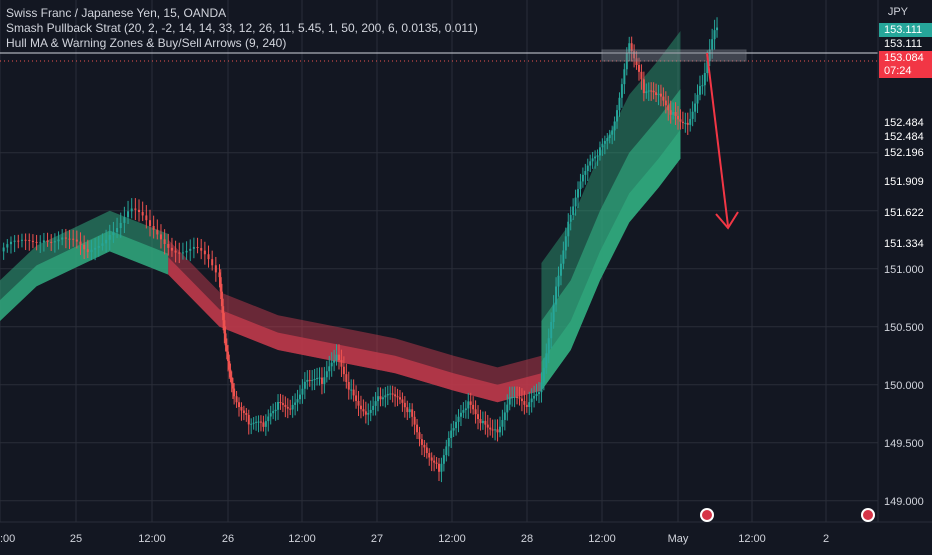 The width and height of the screenshot is (932, 555). I want to click on time-axis: :00 25 12:00 26 12:00 27 12:00 28 12:00 May 12:00 2, so click(466, 535).